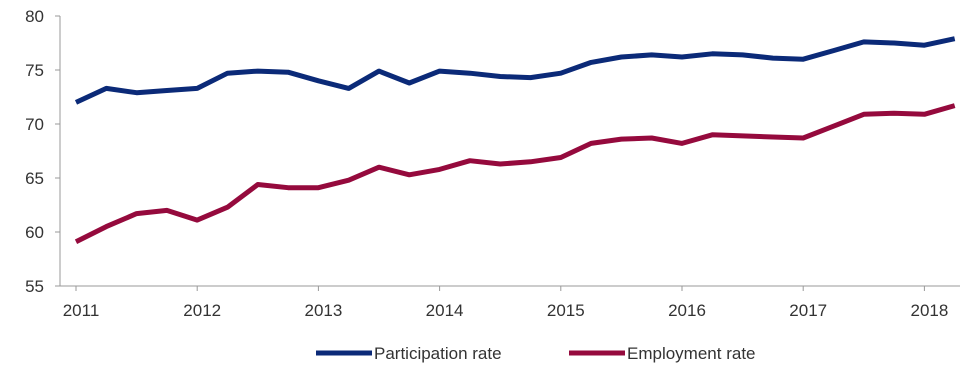  I want to click on x-tick-label: 2014, so click(445, 310).